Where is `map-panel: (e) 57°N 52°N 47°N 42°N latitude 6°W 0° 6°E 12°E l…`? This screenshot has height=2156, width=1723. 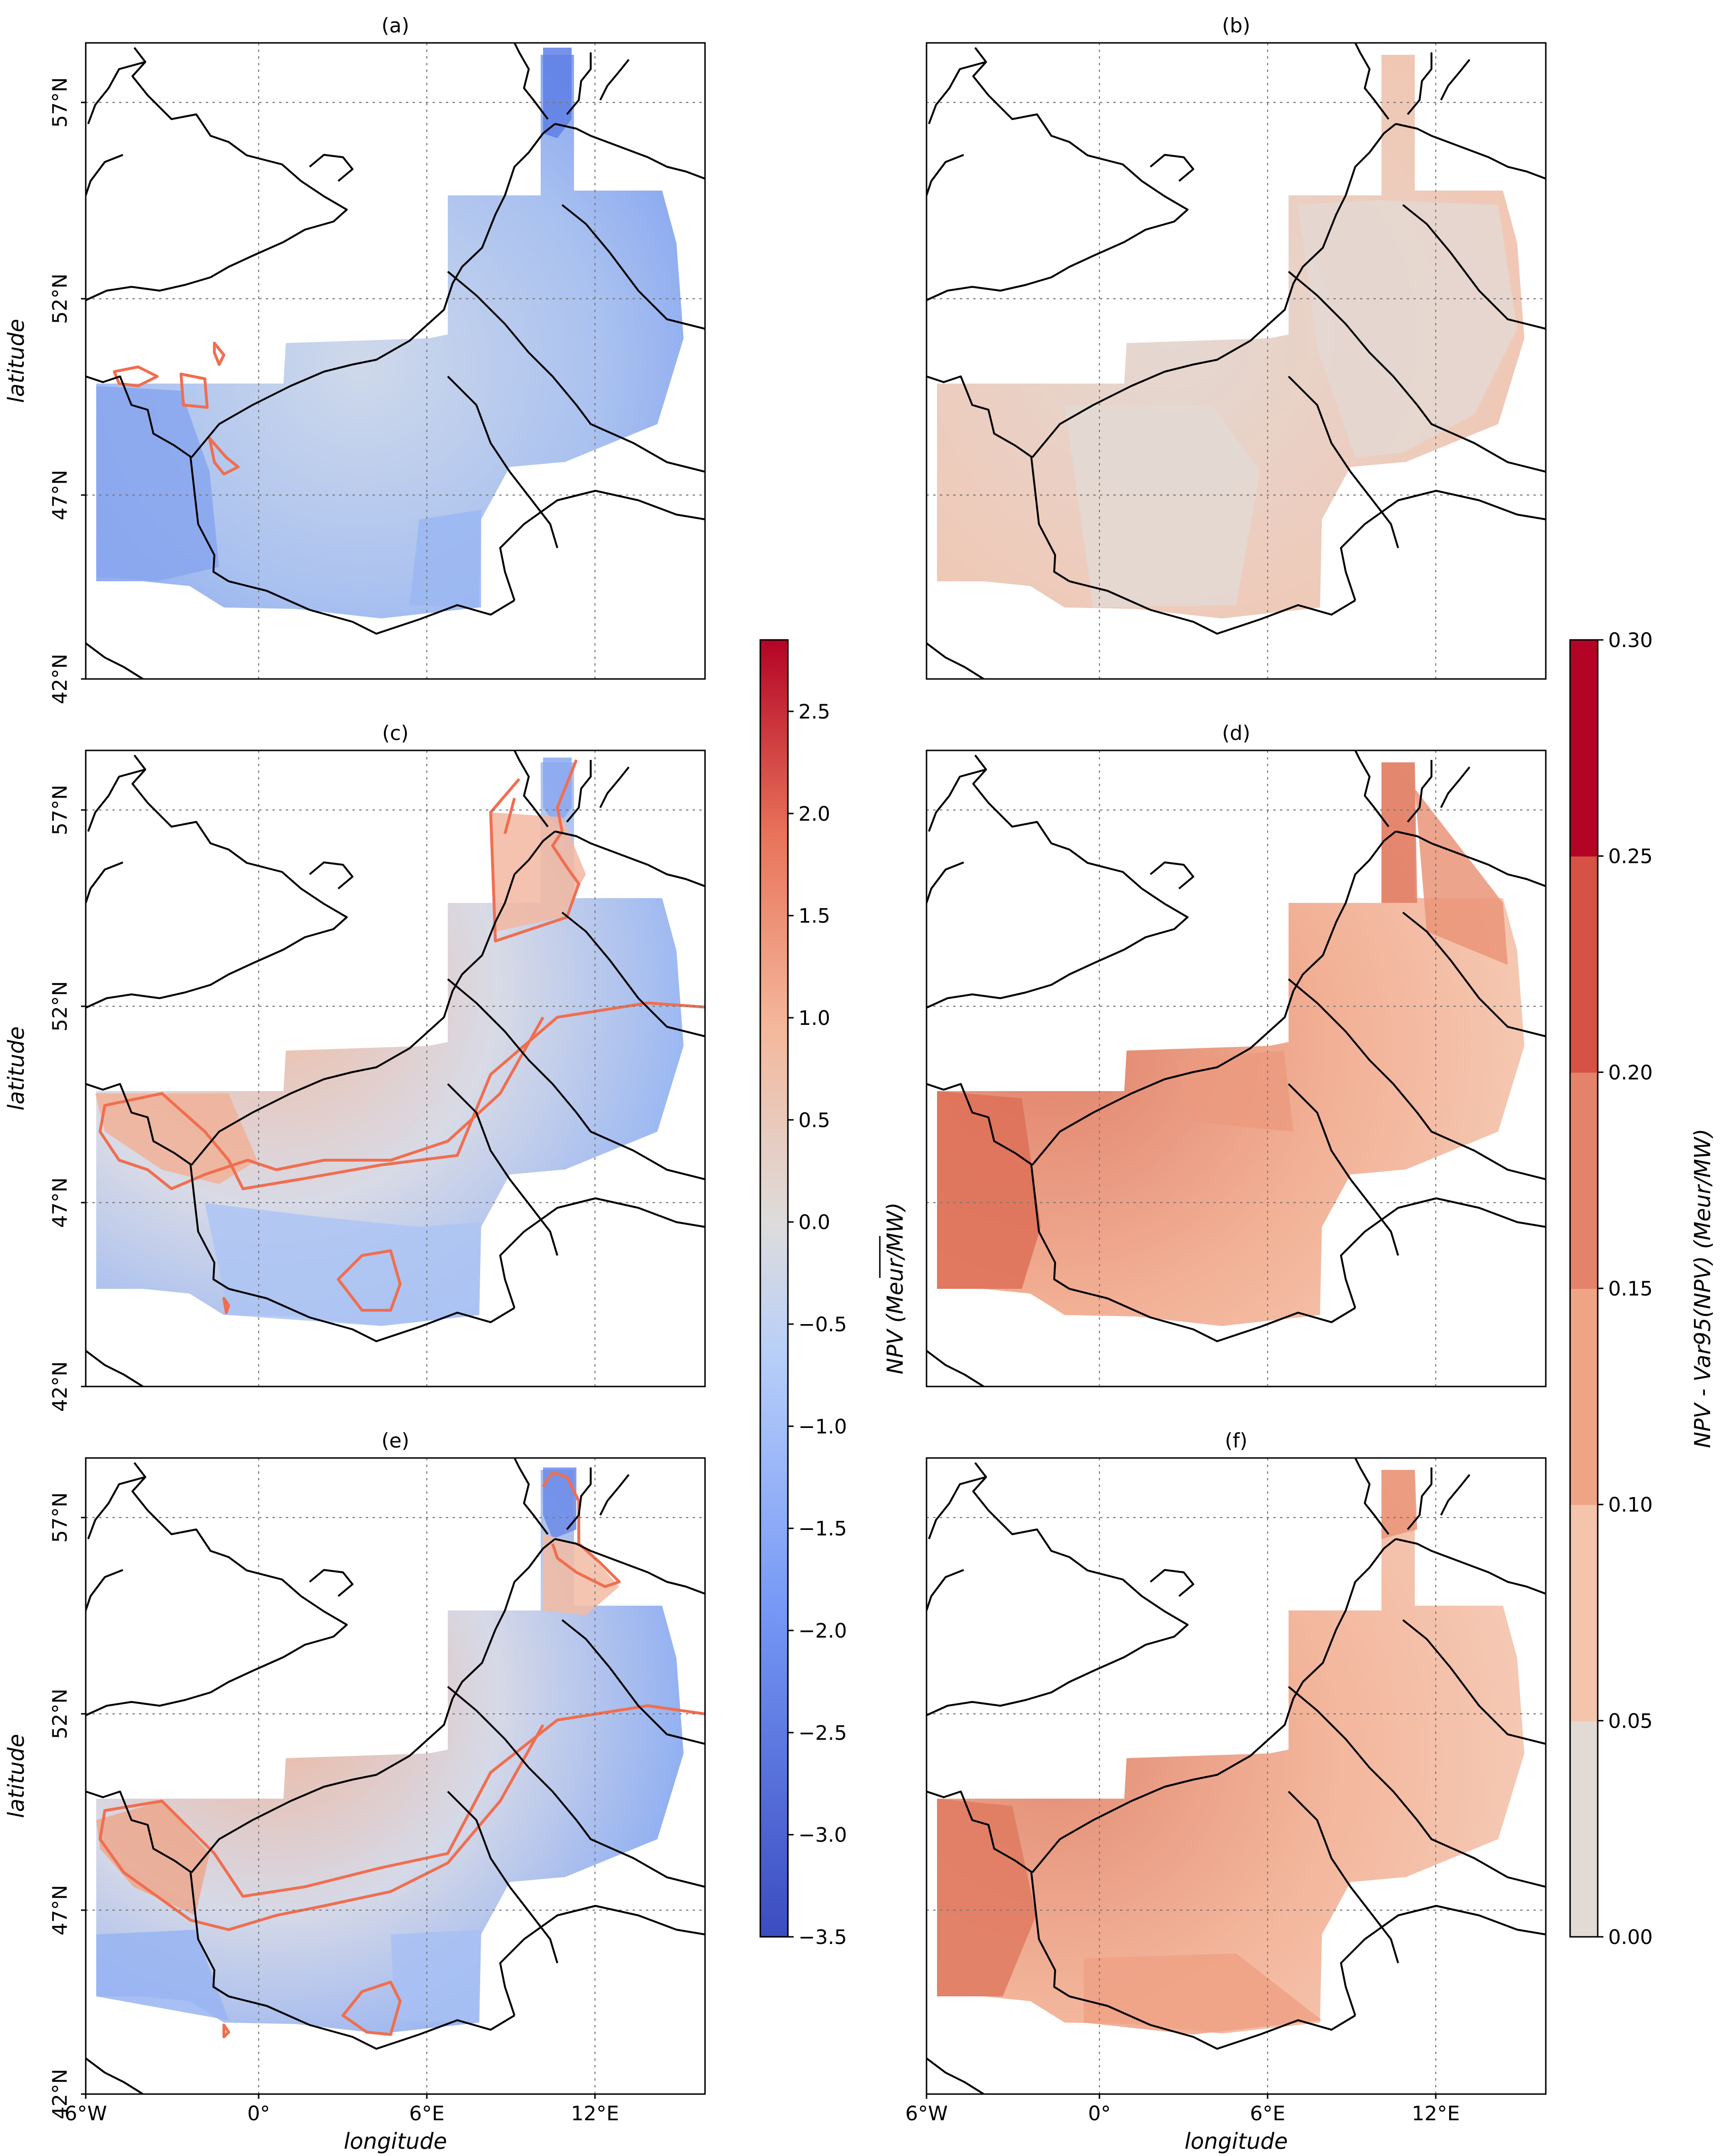 map-panel: (e) 57°N 52°N 47°N 42°N latitude 6°W 0° 6°E 12°E l… is located at coordinates (354, 1791).